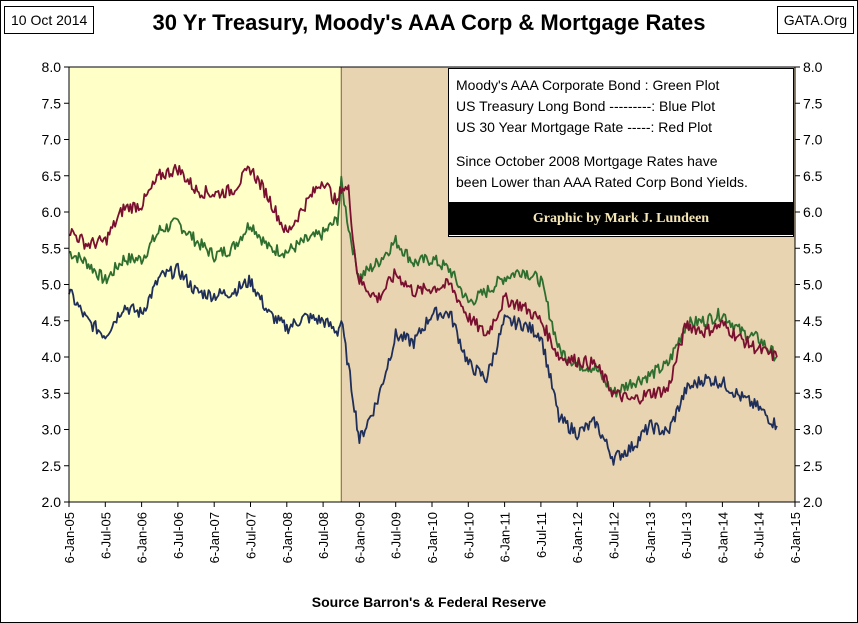 The width and height of the screenshot is (858, 623). Describe the element at coordinates (52, 393) in the screenshot. I see `y-tick-label: 3.5` at that location.